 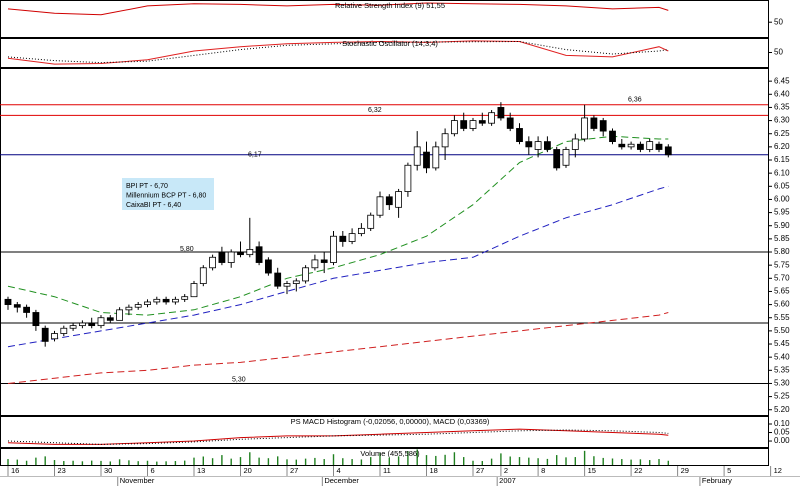 What do you see at coordinates (375, 110) in the screenshot?
I see `level-label: 6,32` at bounding box center [375, 110].